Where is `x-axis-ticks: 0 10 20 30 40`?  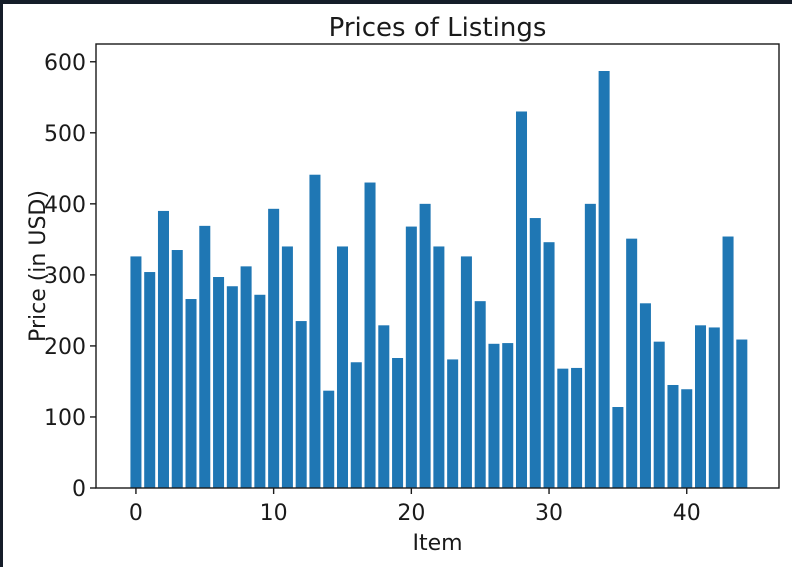 x-axis-ticks: 0 10 20 30 40 is located at coordinates (415, 507).